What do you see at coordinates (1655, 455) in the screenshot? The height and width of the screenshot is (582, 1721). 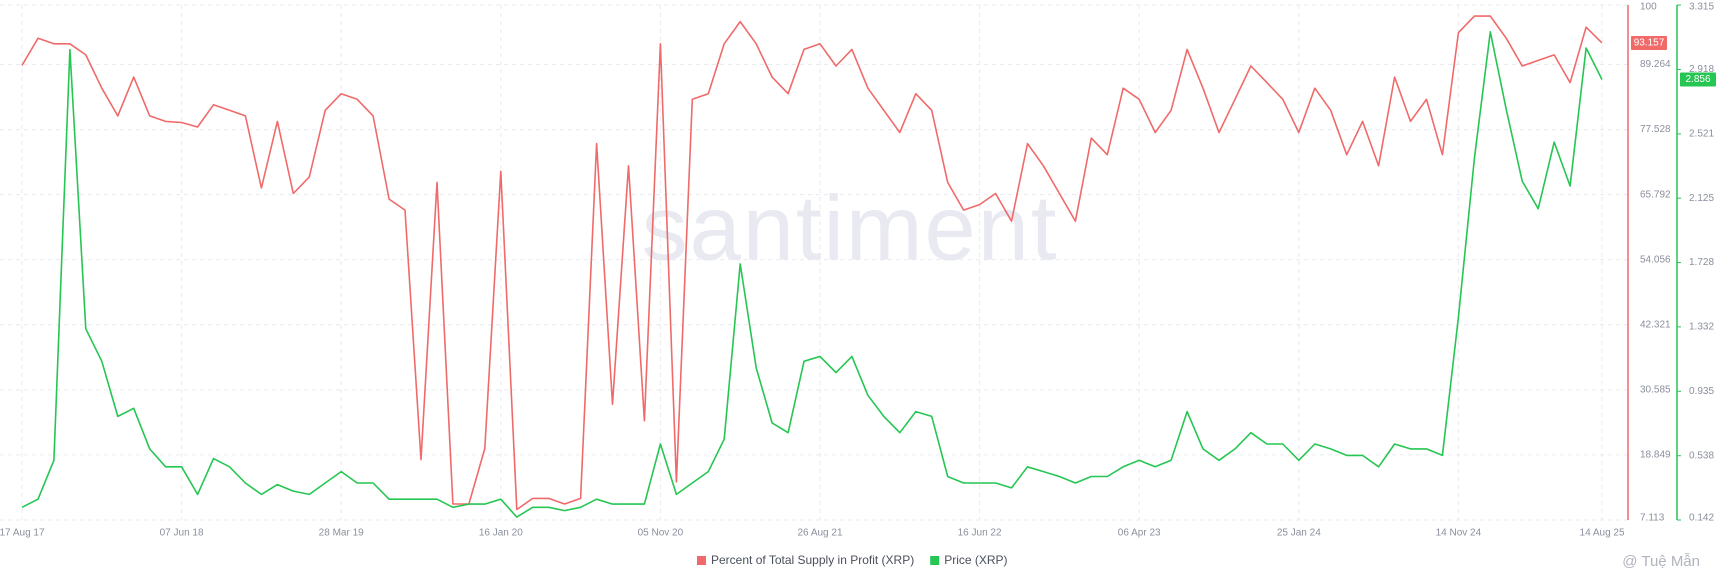 I see `y-tick-label: 18.849` at bounding box center [1655, 455].